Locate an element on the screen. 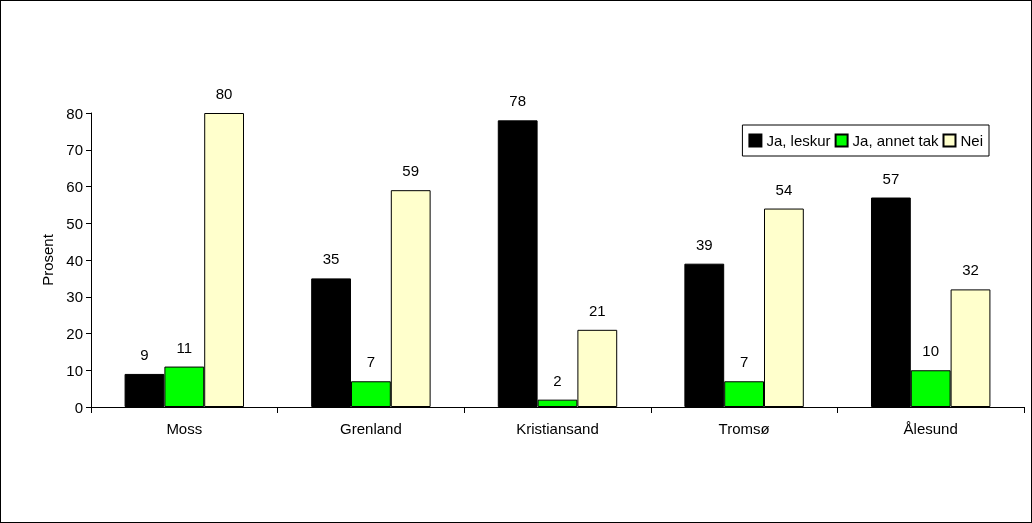 Image resolution: width=1032 pixels, height=523 pixels. data-label: 21 is located at coordinates (597, 310).